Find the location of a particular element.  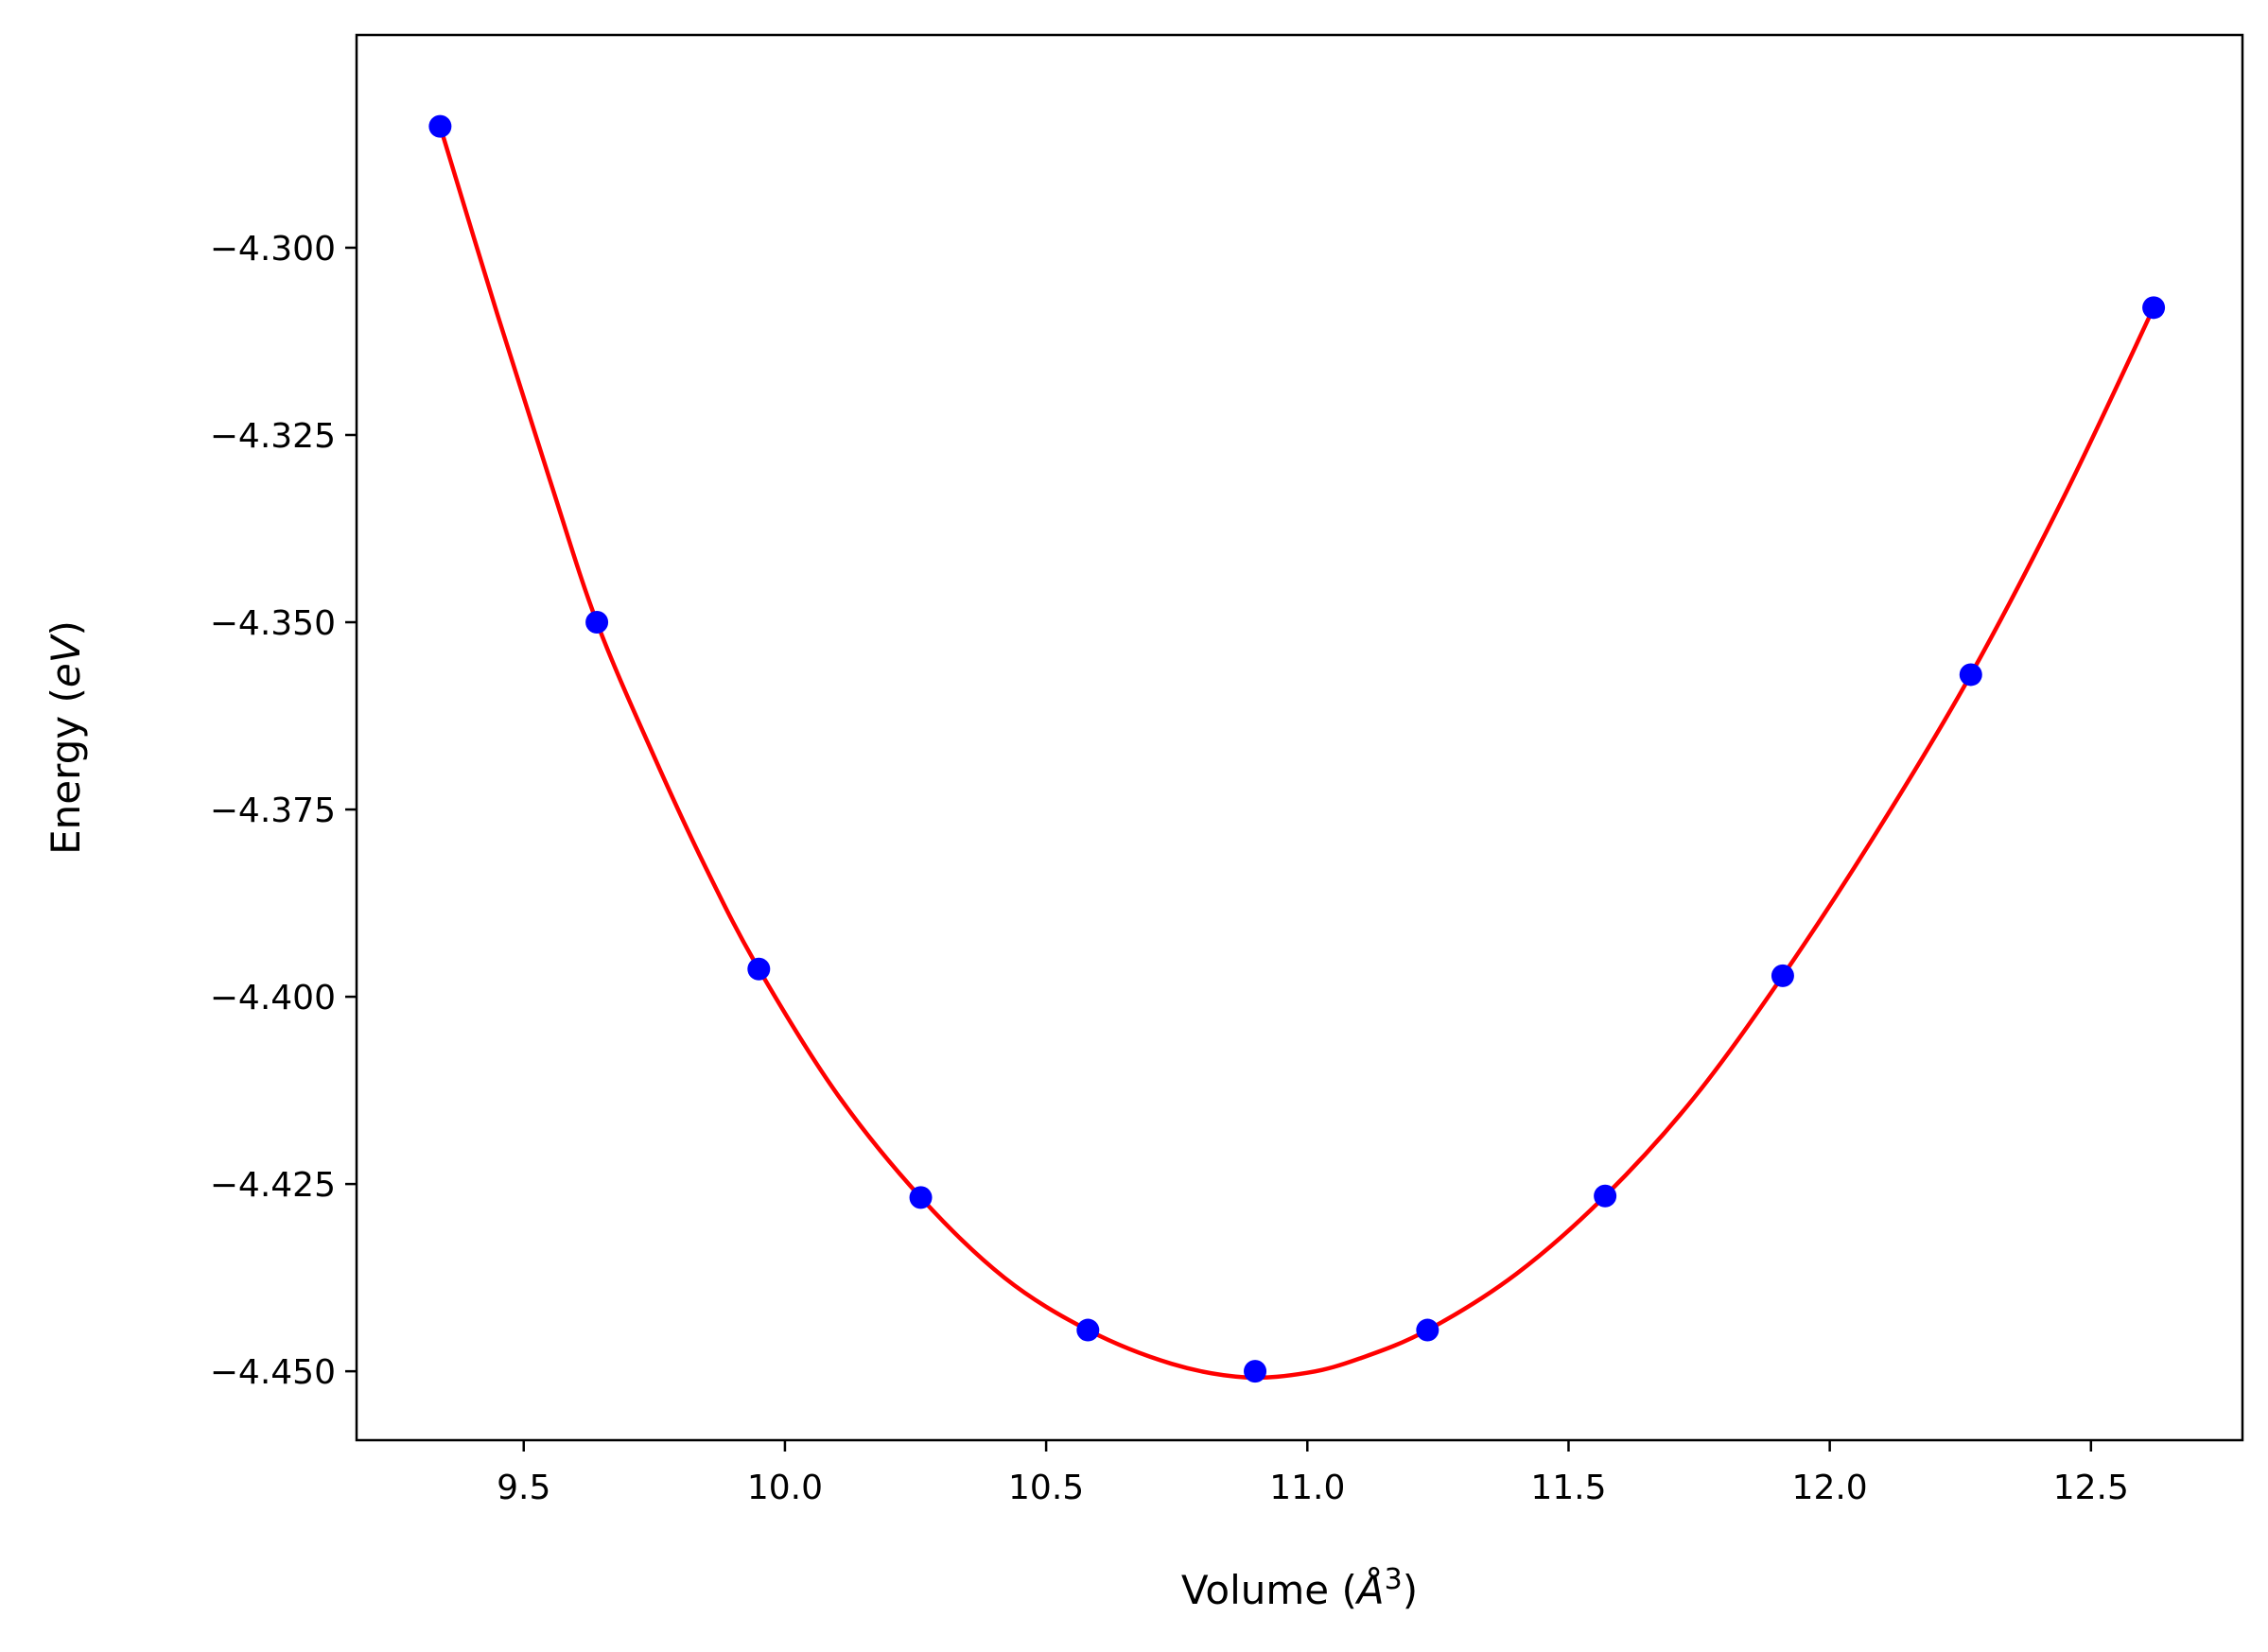

y-tick-label: −4.400 is located at coordinates (273, 998).